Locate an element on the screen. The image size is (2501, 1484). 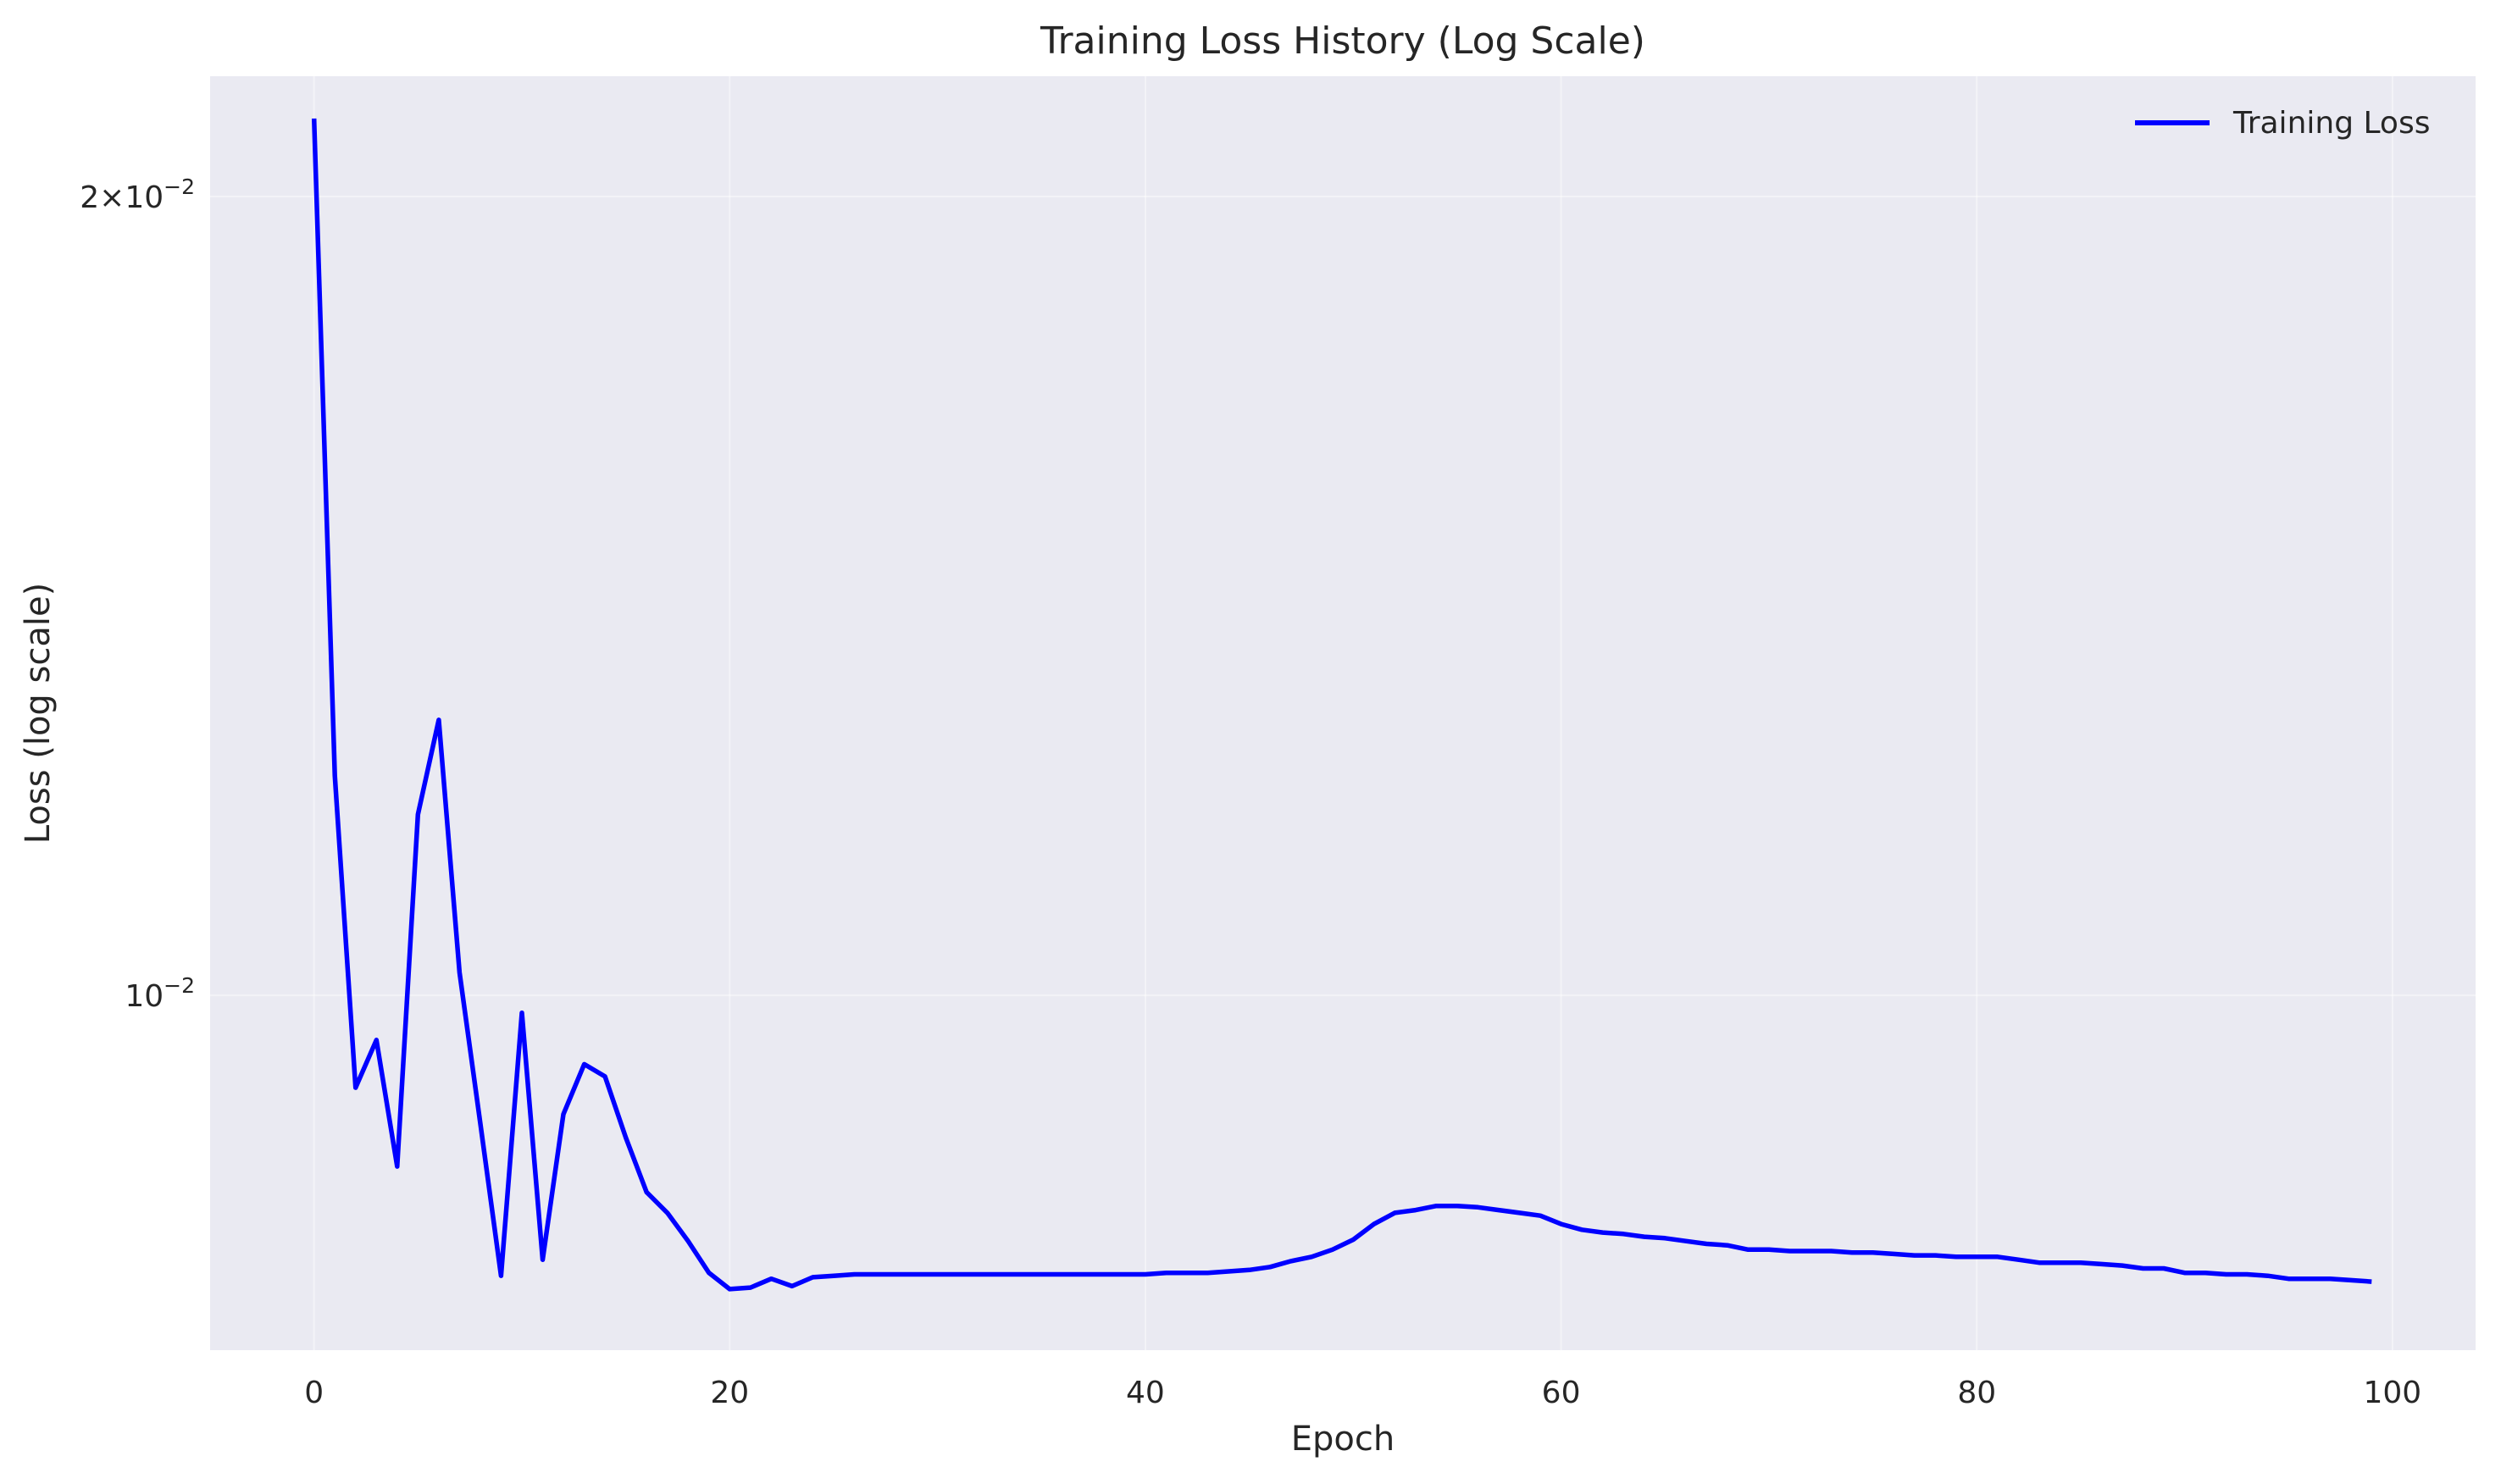
y-tick-label: 2×10⁻² is located at coordinates (137, 194).